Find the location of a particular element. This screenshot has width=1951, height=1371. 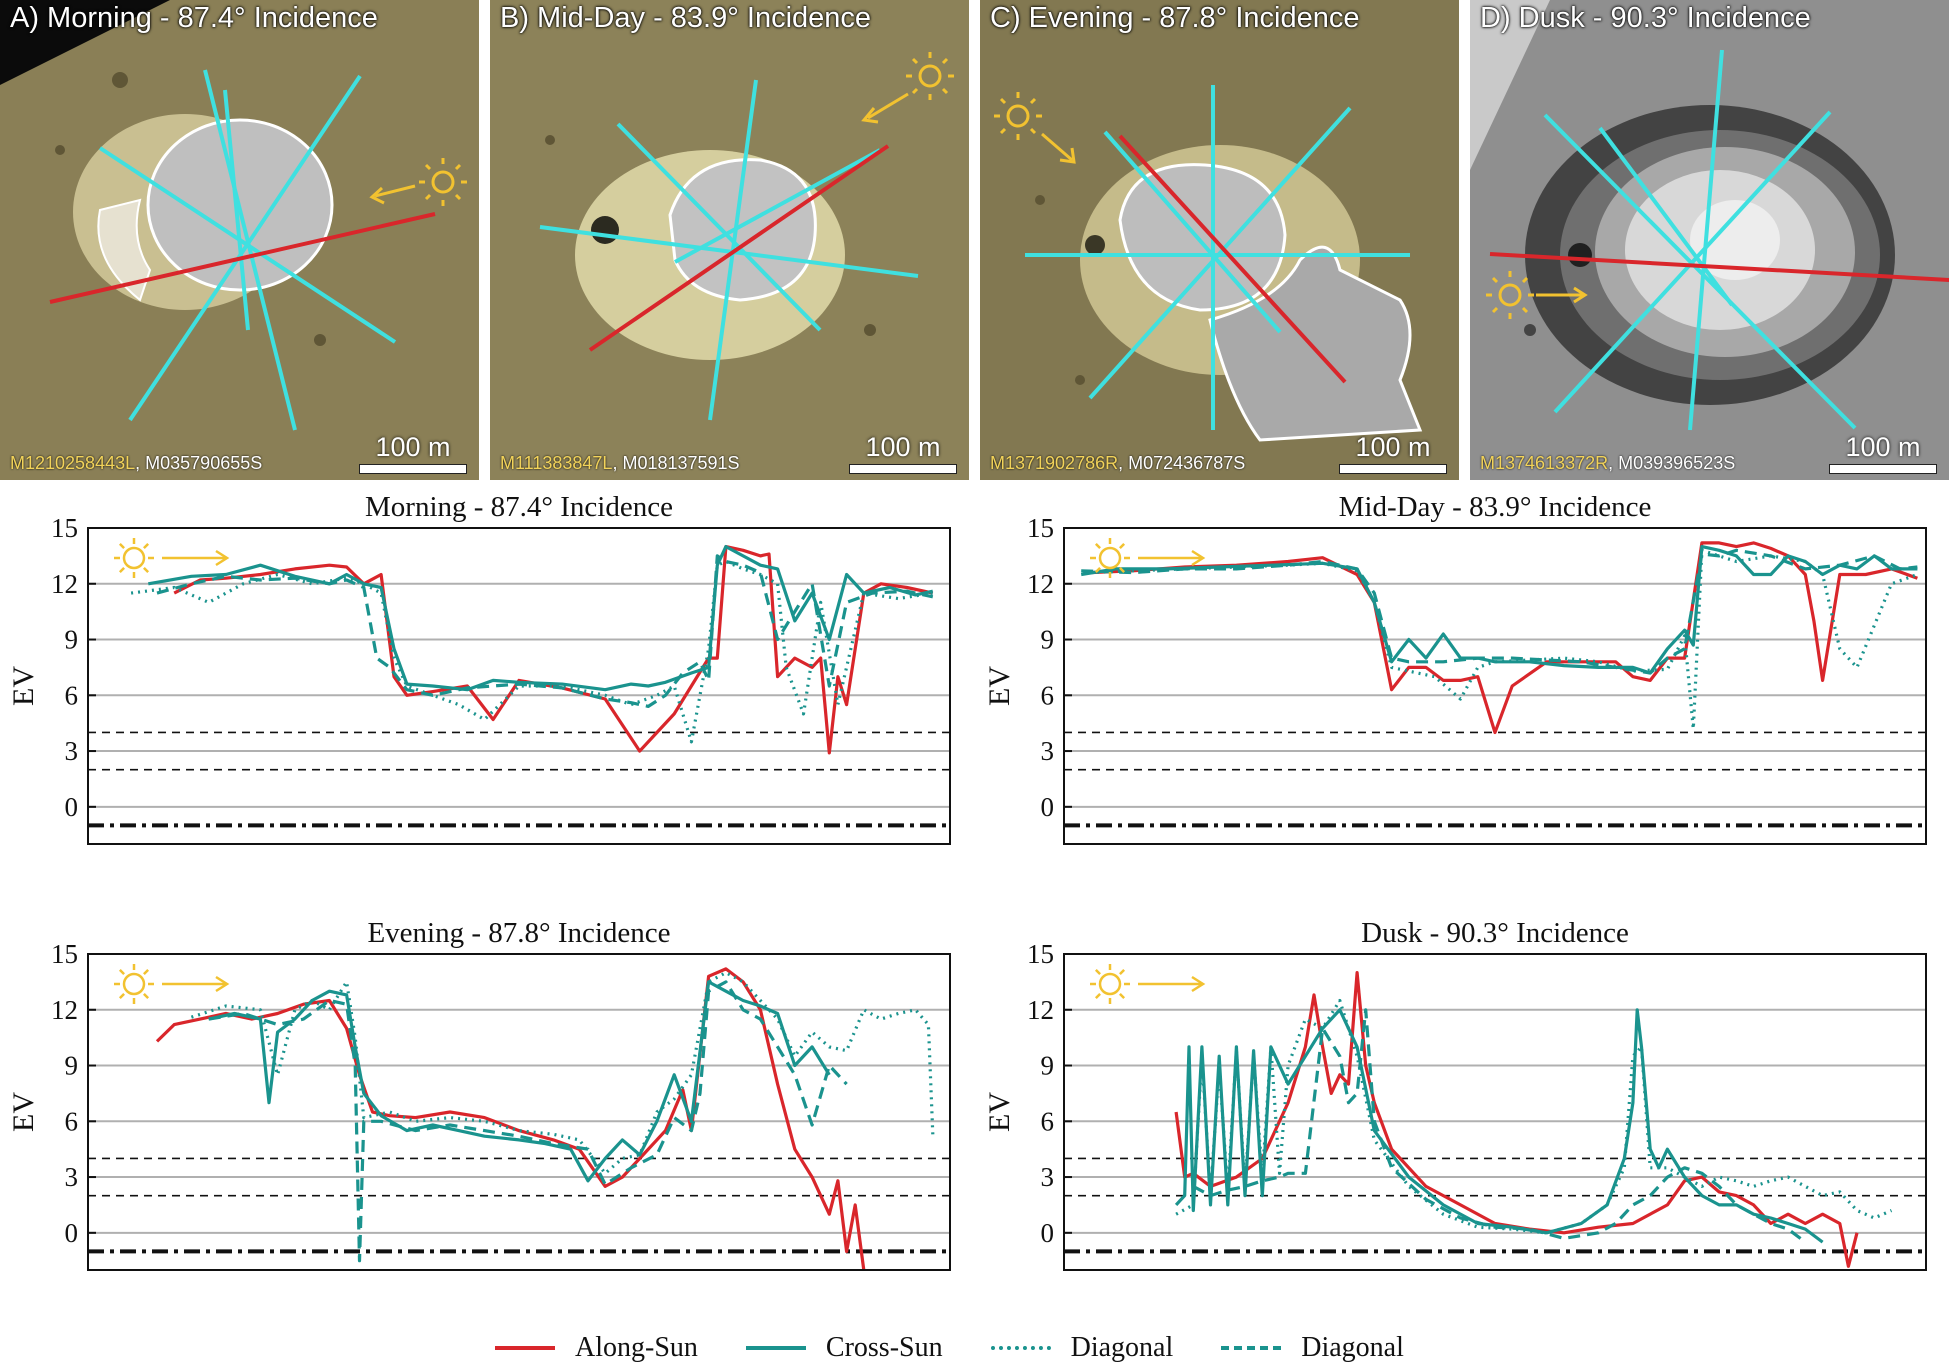

nac-image-id: M1371902786R is located at coordinates (1054, 463).